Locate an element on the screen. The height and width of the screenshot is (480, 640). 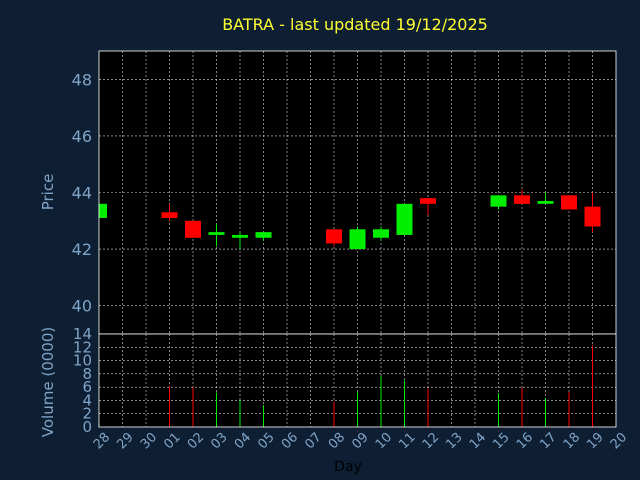
x-axis-label: Day is located at coordinates (348, 467).